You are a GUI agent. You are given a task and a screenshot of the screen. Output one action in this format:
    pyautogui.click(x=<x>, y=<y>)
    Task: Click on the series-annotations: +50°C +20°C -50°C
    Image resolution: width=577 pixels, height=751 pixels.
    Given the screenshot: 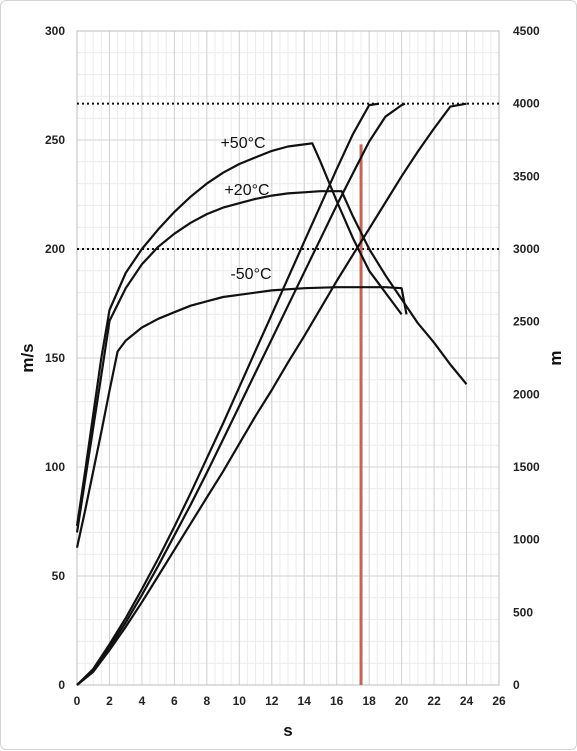 What is the action you would take?
    pyautogui.click(x=245, y=209)
    